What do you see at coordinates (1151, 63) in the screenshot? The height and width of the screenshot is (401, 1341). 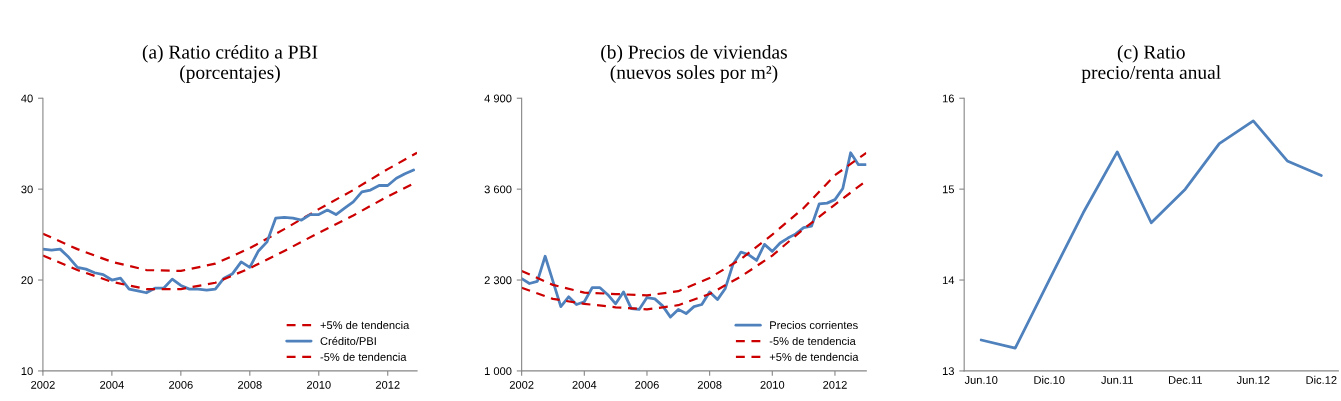 I see `chart-title: (c) Ratio precio/renta anual` at bounding box center [1151, 63].